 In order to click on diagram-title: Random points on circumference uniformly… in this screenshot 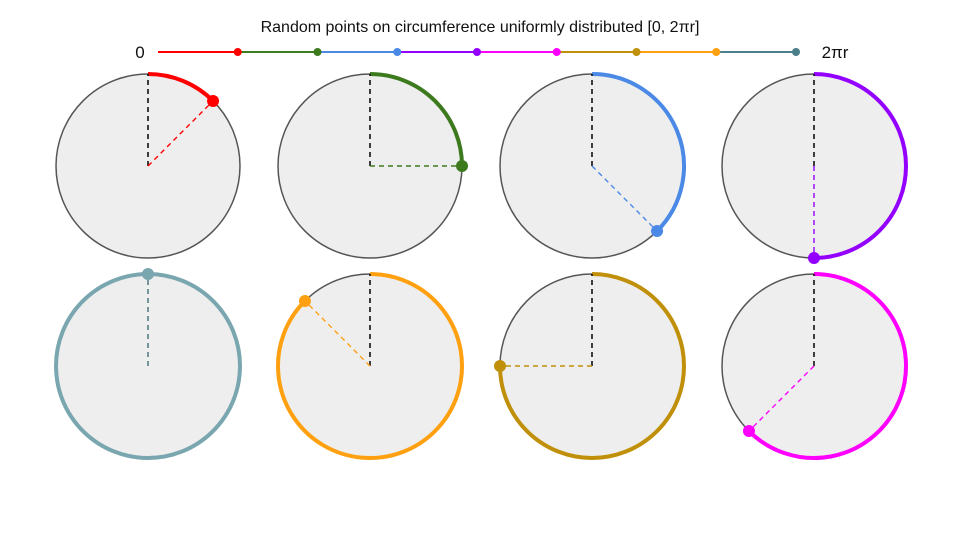, I will do `click(480, 27)`.